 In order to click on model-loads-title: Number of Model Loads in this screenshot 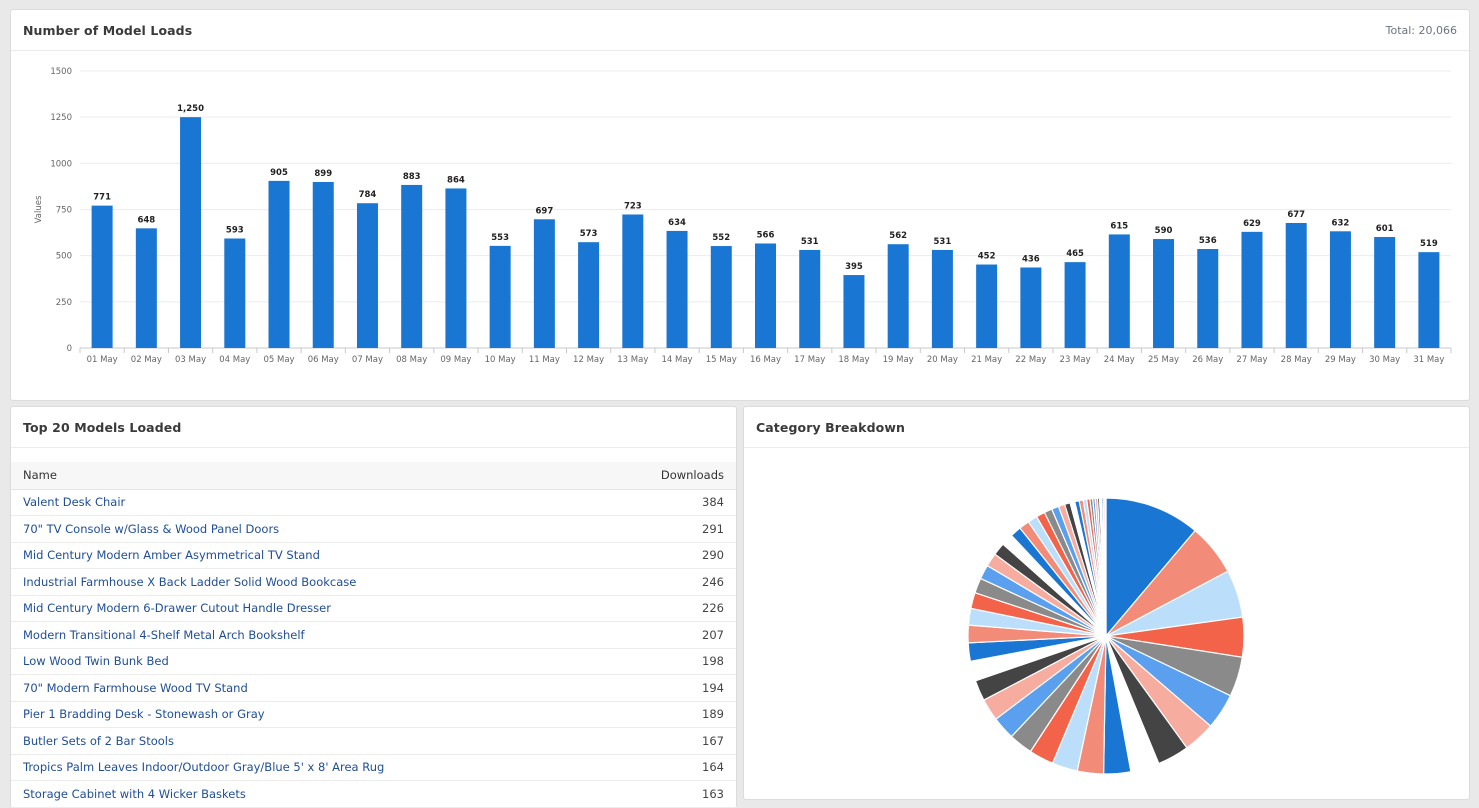, I will do `click(108, 30)`.